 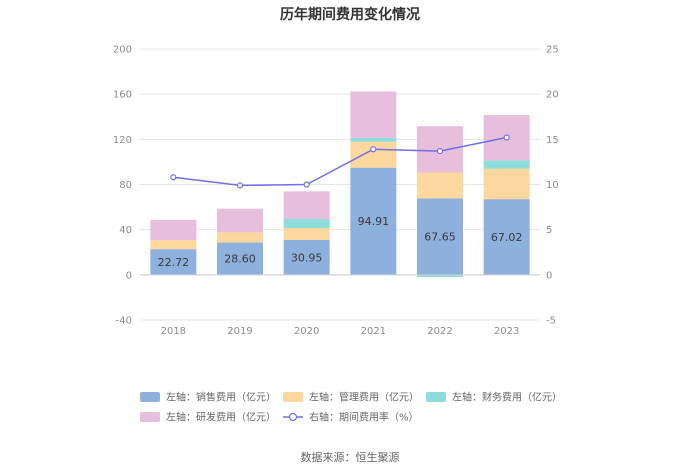 What do you see at coordinates (129, 275) in the screenshot?
I see `left-axis-tick-label: 0` at bounding box center [129, 275].